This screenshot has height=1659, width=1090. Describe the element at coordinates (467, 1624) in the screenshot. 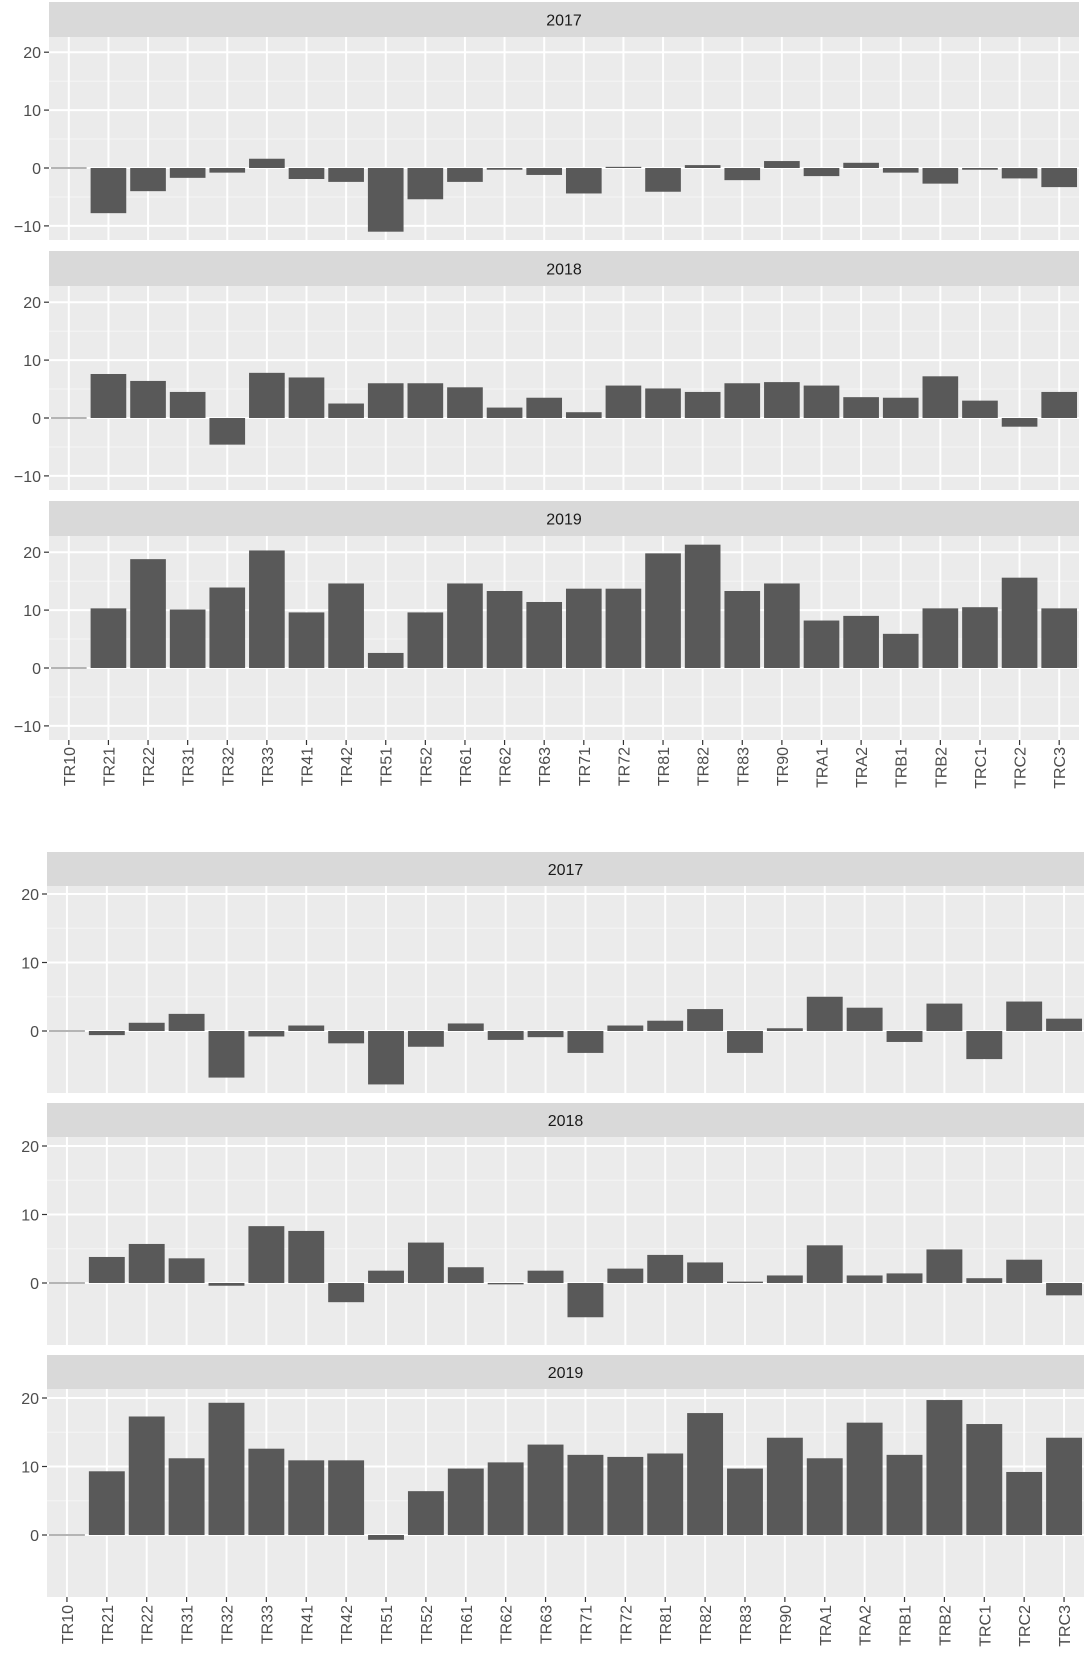

I see `x-tick-label: TR61` at that location.